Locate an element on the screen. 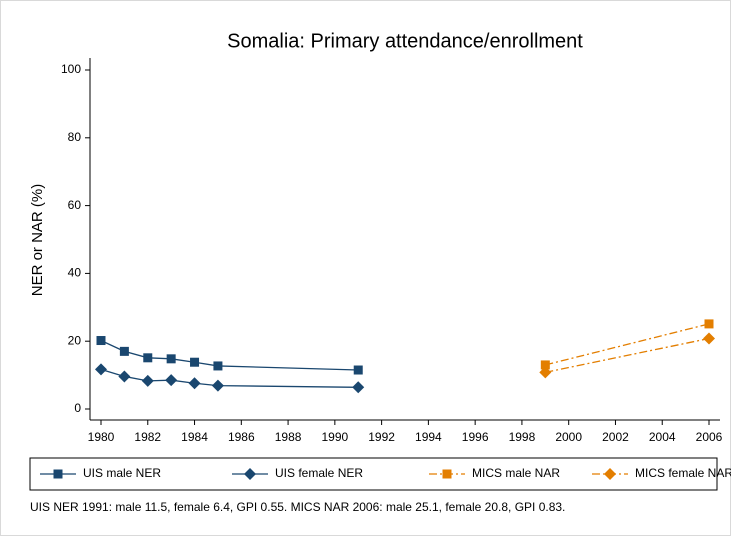  chart-title: Somalia: Primary attendance/enrollment is located at coordinates (405, 41).